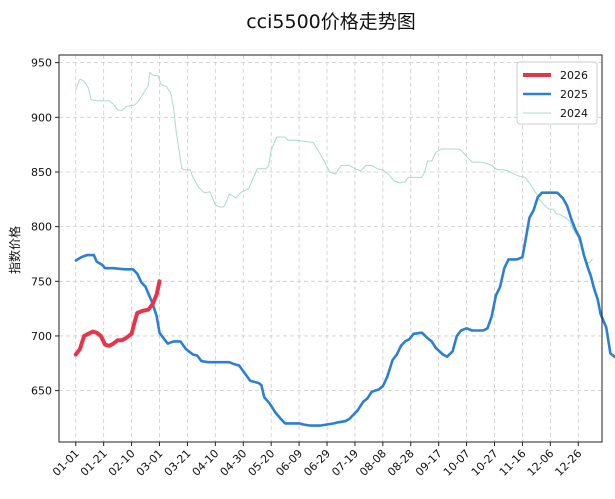  Describe the element at coordinates (41, 391) in the screenshot. I see `y-tick-label: 650` at that location.